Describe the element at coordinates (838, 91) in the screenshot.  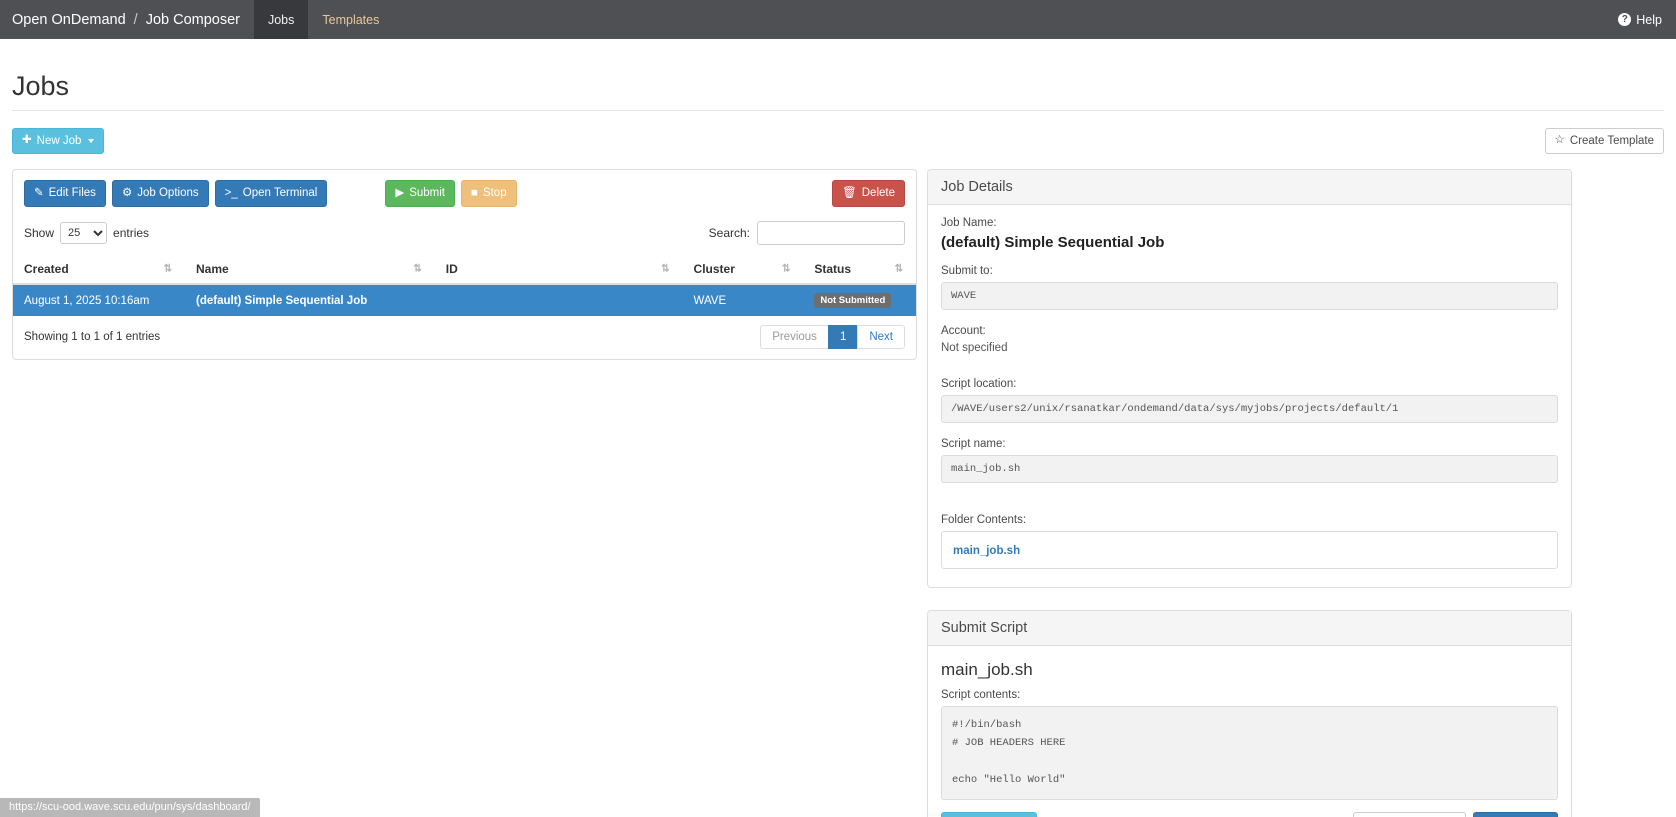
I see `page-title: Jobs` at that location.